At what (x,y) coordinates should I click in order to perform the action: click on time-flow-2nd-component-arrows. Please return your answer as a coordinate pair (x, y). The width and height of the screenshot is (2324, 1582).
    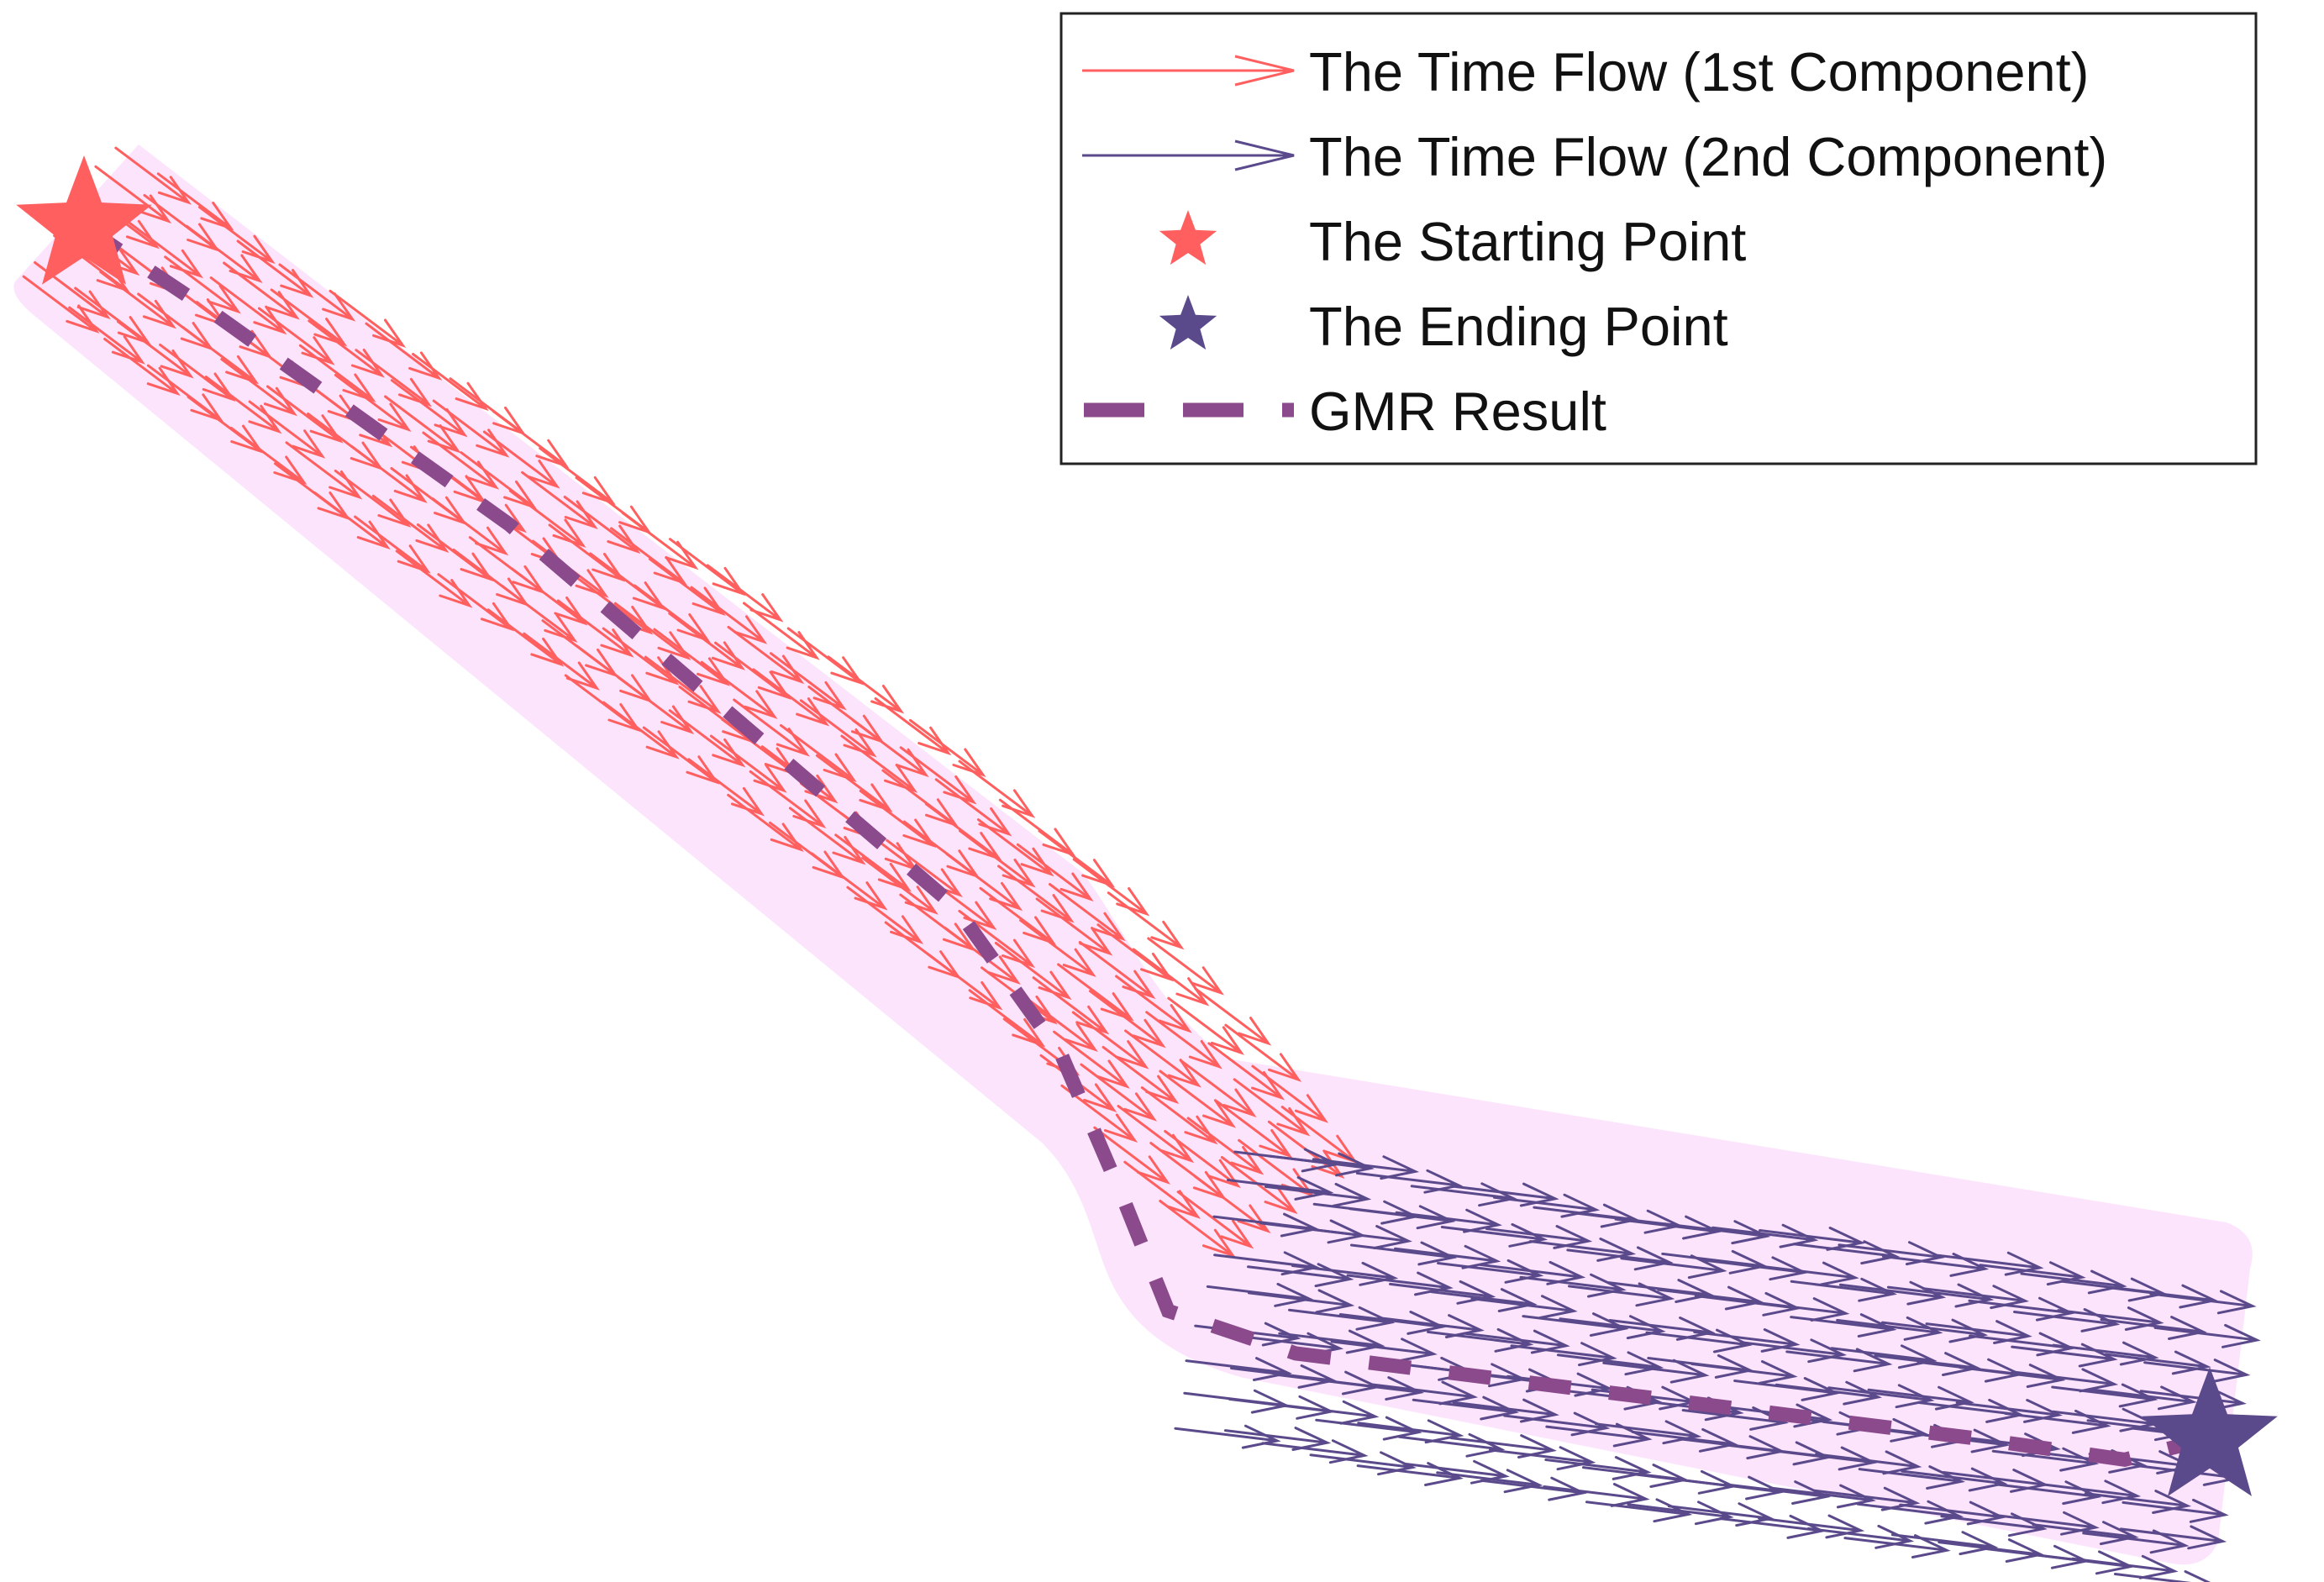
    Looking at the image, I should click on (1717, 1365).